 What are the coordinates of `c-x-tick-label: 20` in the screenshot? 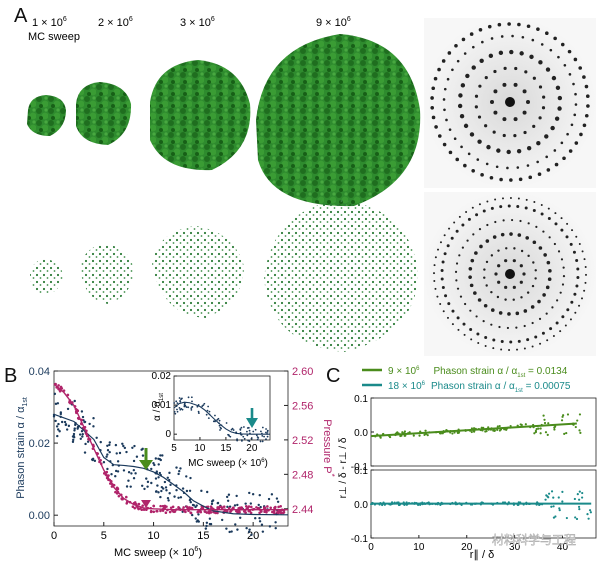 It's located at (467, 547).